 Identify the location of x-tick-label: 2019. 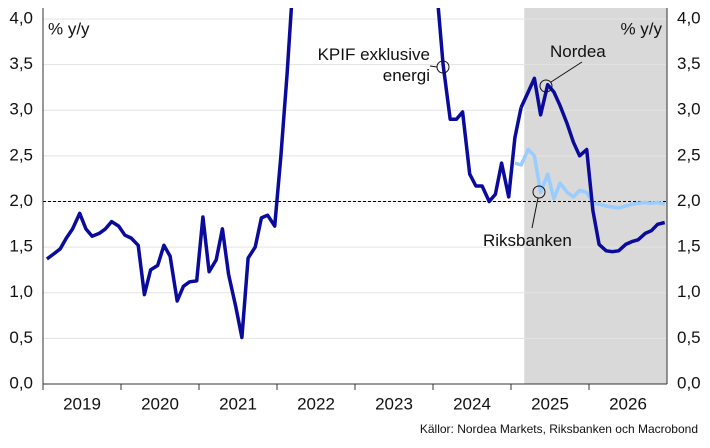
(82, 403).